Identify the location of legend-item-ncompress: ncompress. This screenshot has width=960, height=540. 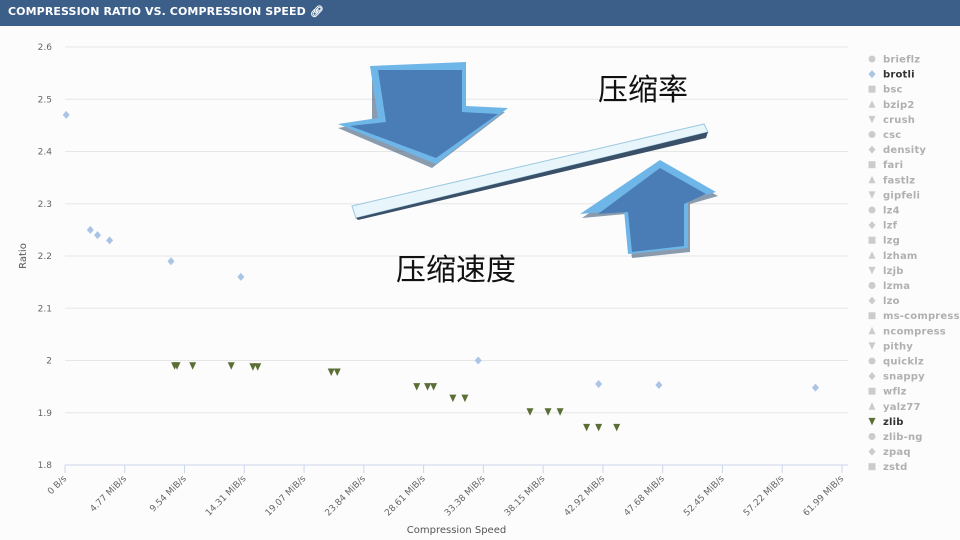
(907, 331).